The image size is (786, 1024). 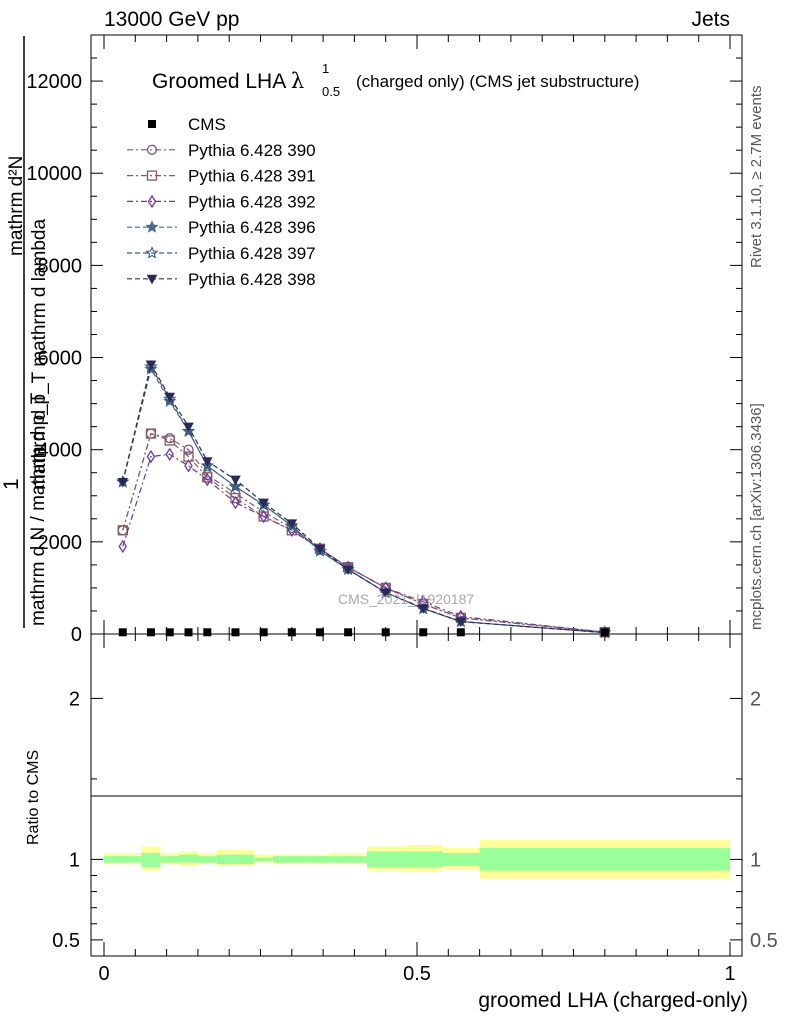 What do you see at coordinates (417, 859) in the screenshot?
I see `ratio-bands` at bounding box center [417, 859].